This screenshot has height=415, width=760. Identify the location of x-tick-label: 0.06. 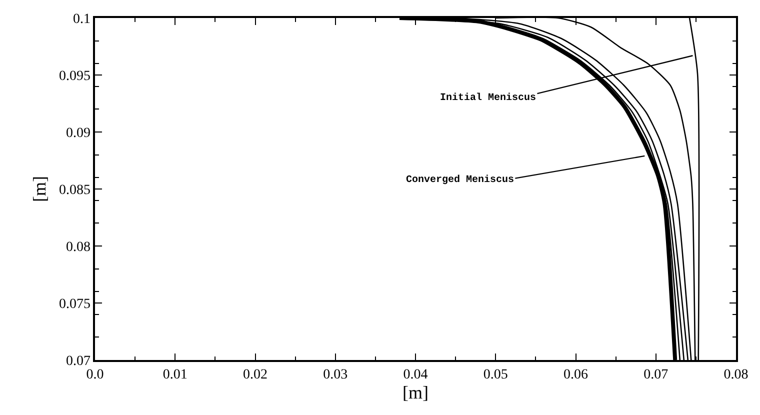
(576, 375).